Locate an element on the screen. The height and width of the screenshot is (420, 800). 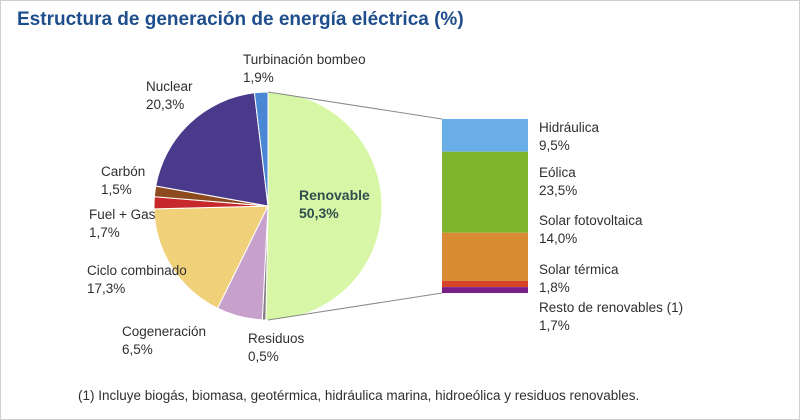
slice-renovable-value: 50,3% is located at coordinates (319, 213).